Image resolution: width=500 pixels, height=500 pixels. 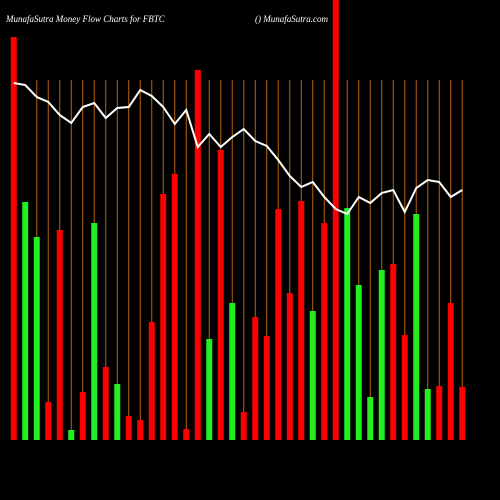 I want to click on chart-subtitle: () MunafaSutra.com, so click(x=291, y=19).